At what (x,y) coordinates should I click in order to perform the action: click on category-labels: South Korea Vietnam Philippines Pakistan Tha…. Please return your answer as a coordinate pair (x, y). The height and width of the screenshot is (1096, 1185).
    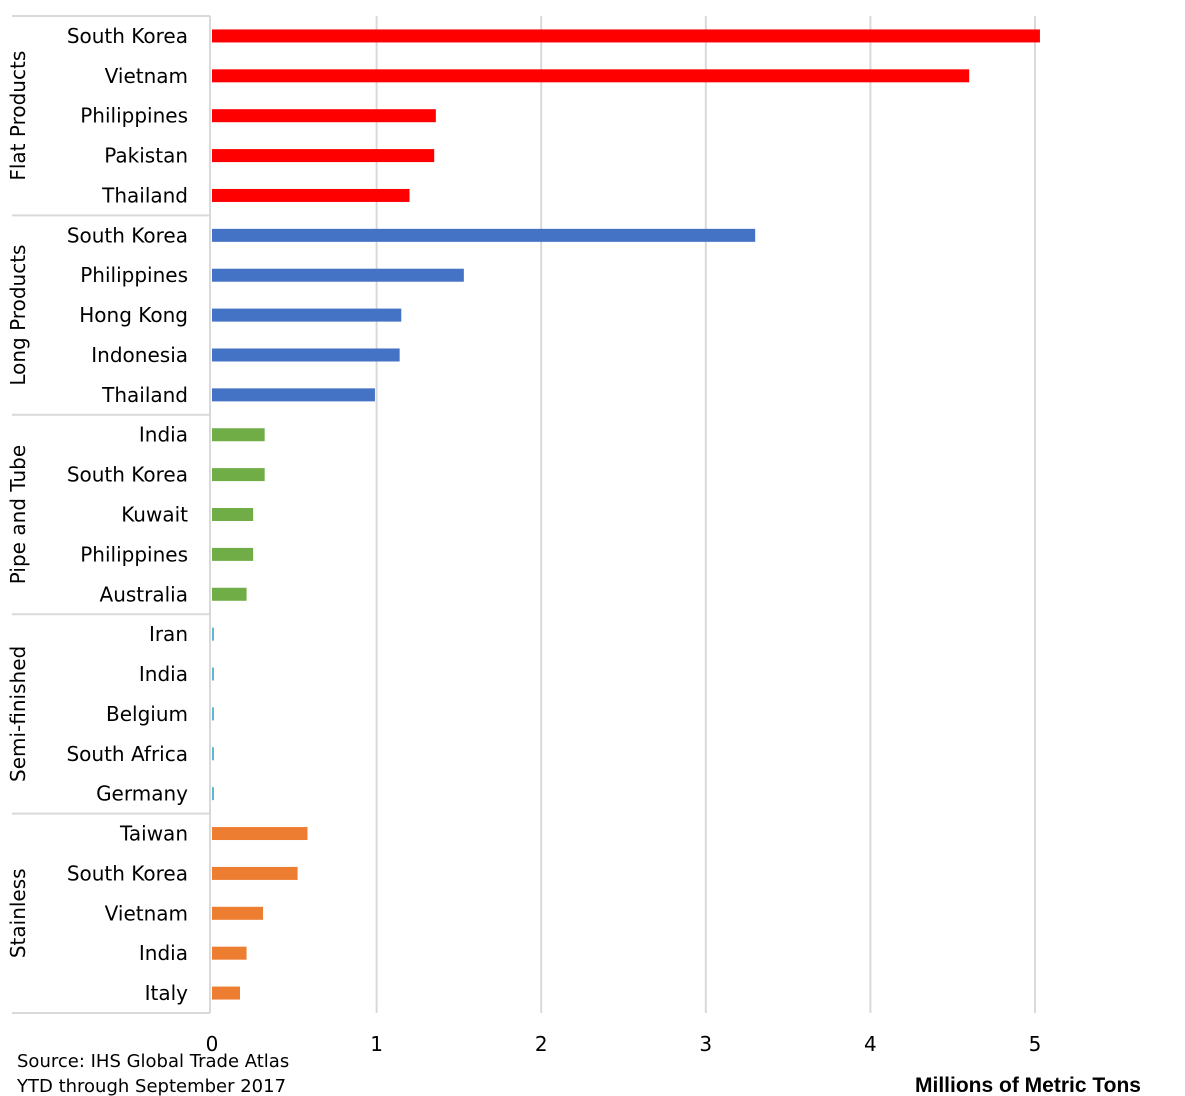
    Looking at the image, I should click on (127, 514).